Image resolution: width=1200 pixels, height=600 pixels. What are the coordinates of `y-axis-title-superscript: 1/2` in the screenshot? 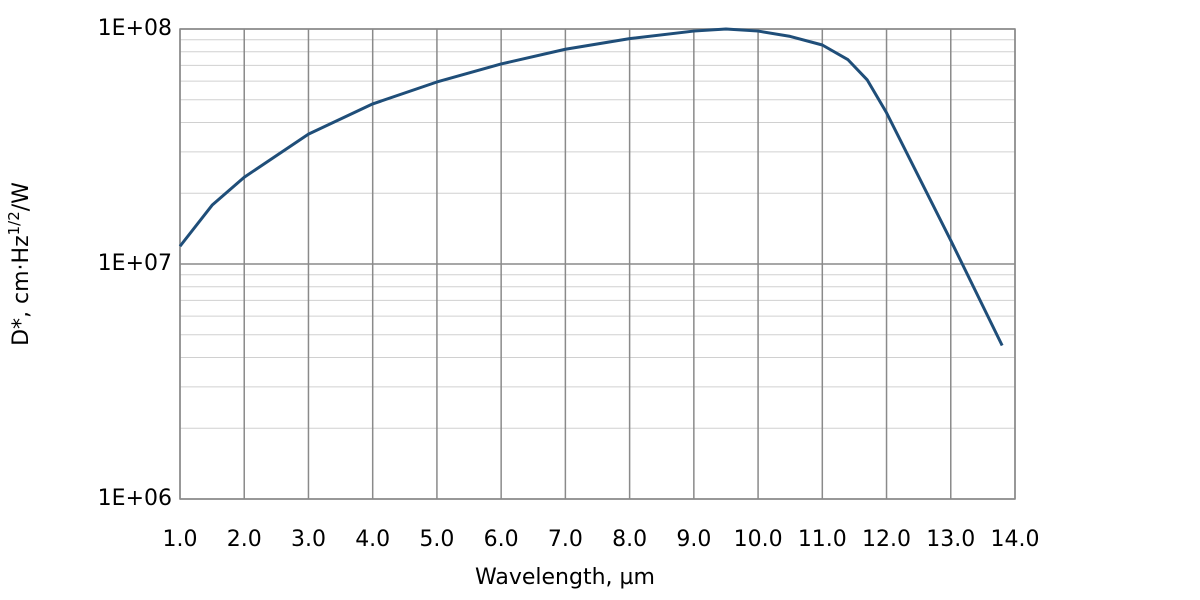 It's located at (14, 223).